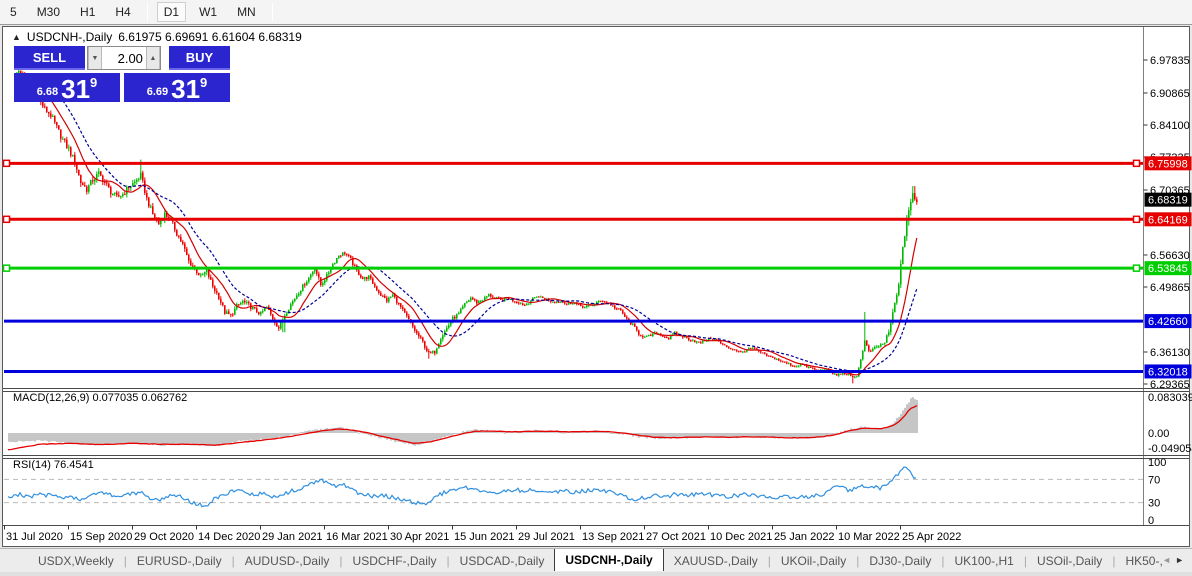 This screenshot has height=576, width=1192. I want to click on timeframe-button-5: 5, so click(13, 12).